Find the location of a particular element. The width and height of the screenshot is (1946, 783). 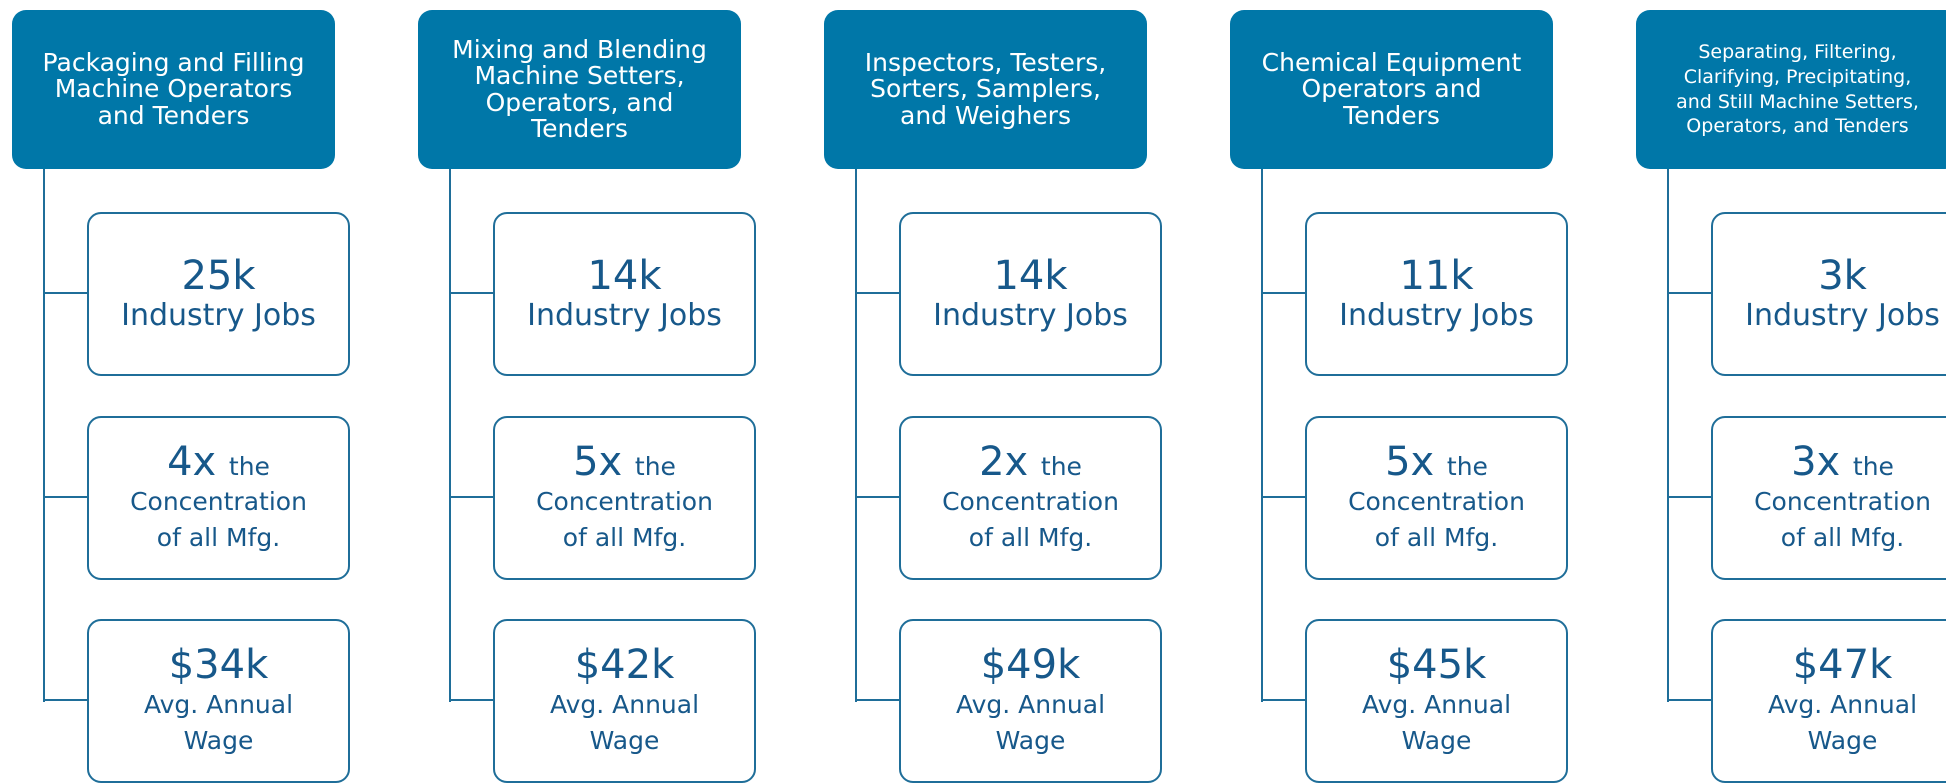

concentration-row: 3x the is located at coordinates (1842, 462).